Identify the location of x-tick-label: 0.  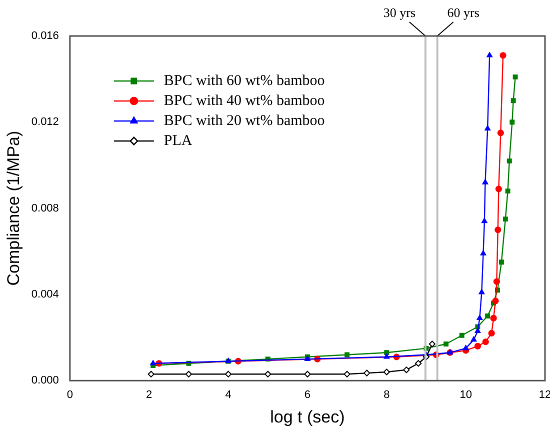
(69, 395).